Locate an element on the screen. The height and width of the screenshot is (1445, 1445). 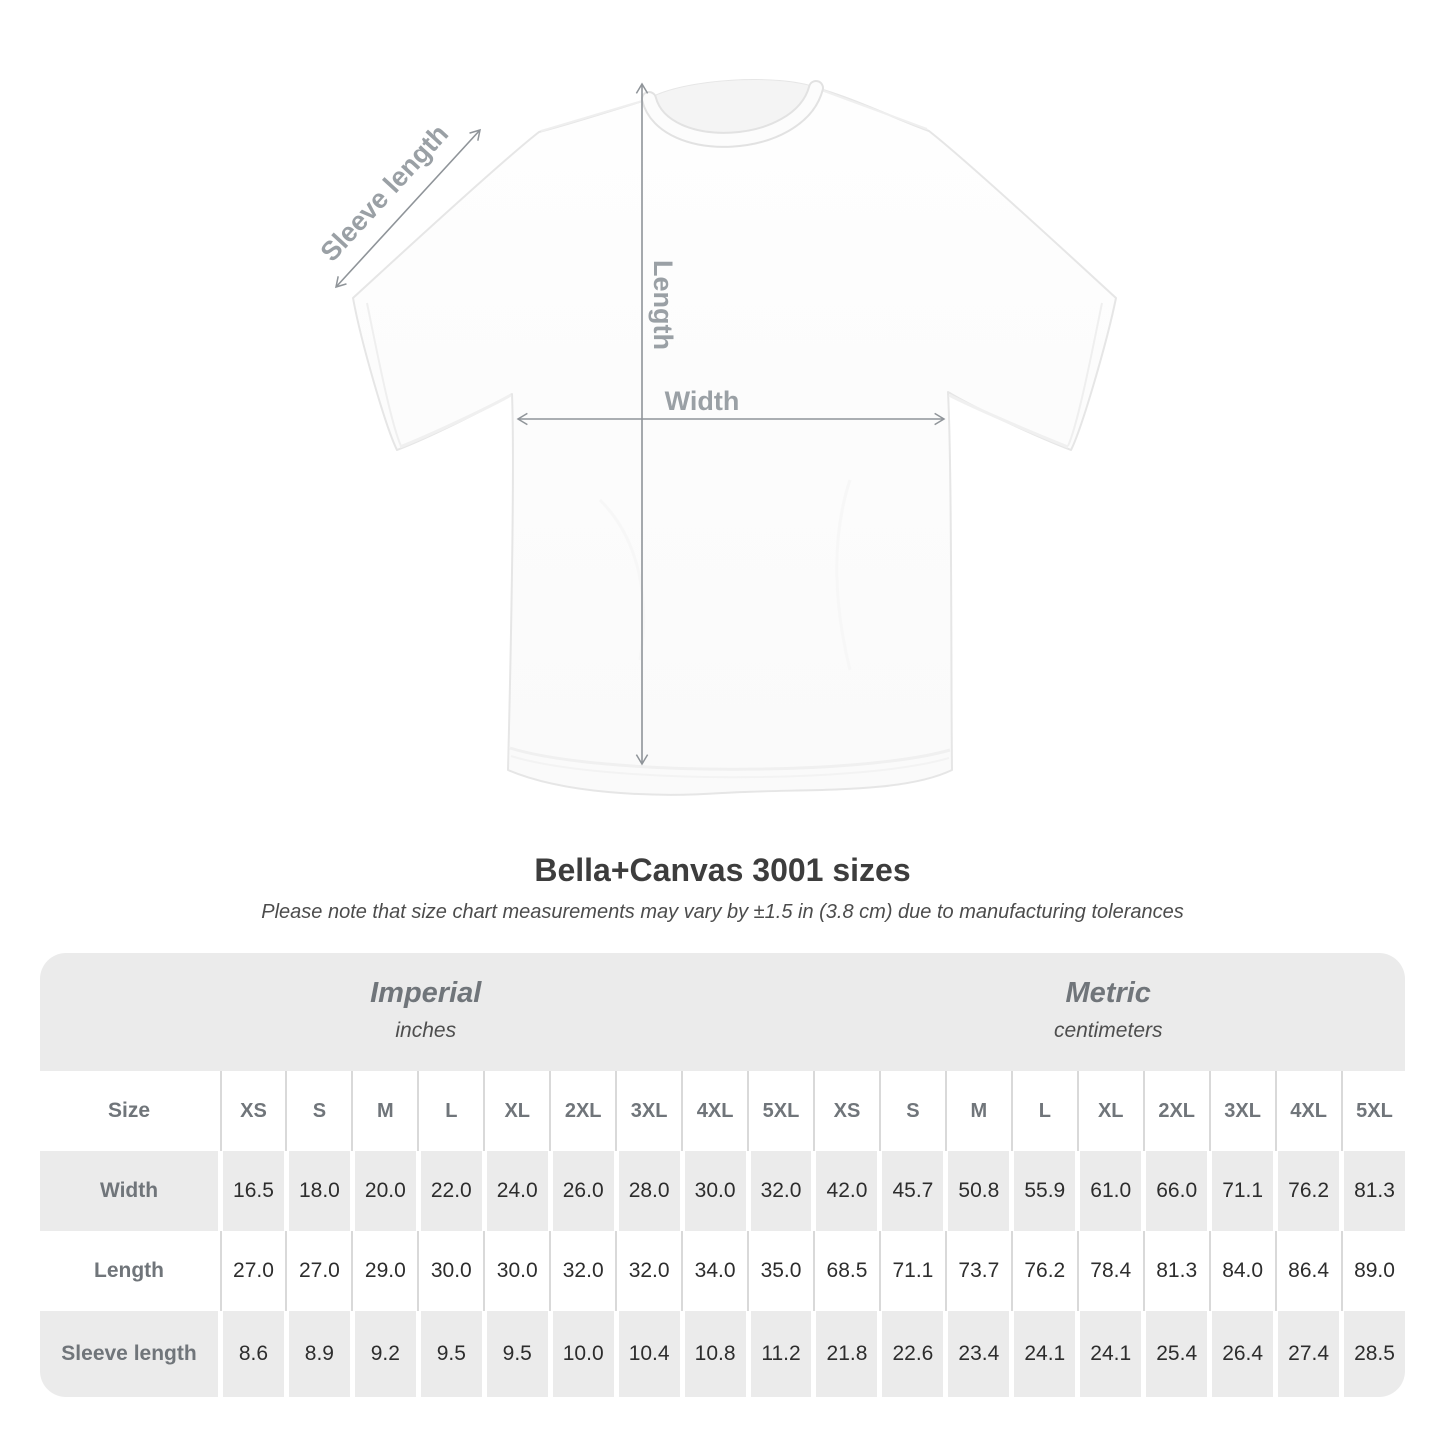
unit-name-imperial: Imperial is located at coordinates (426, 993).